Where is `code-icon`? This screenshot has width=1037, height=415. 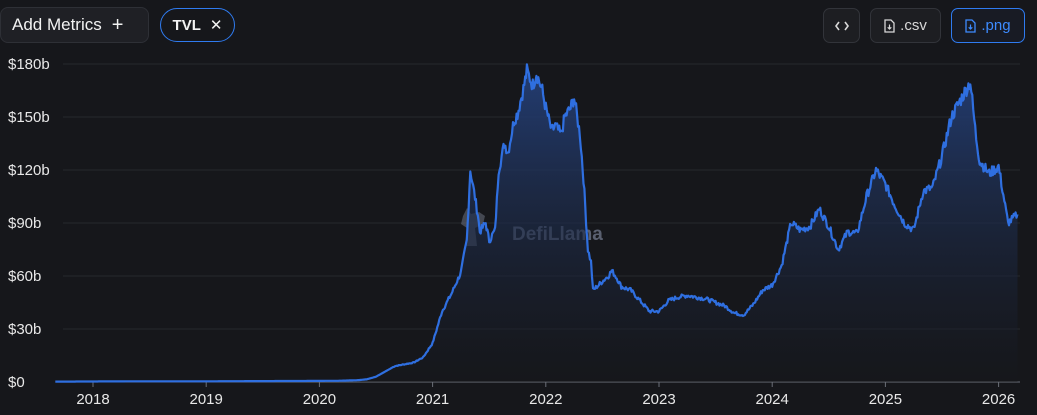
code-icon is located at coordinates (841, 25).